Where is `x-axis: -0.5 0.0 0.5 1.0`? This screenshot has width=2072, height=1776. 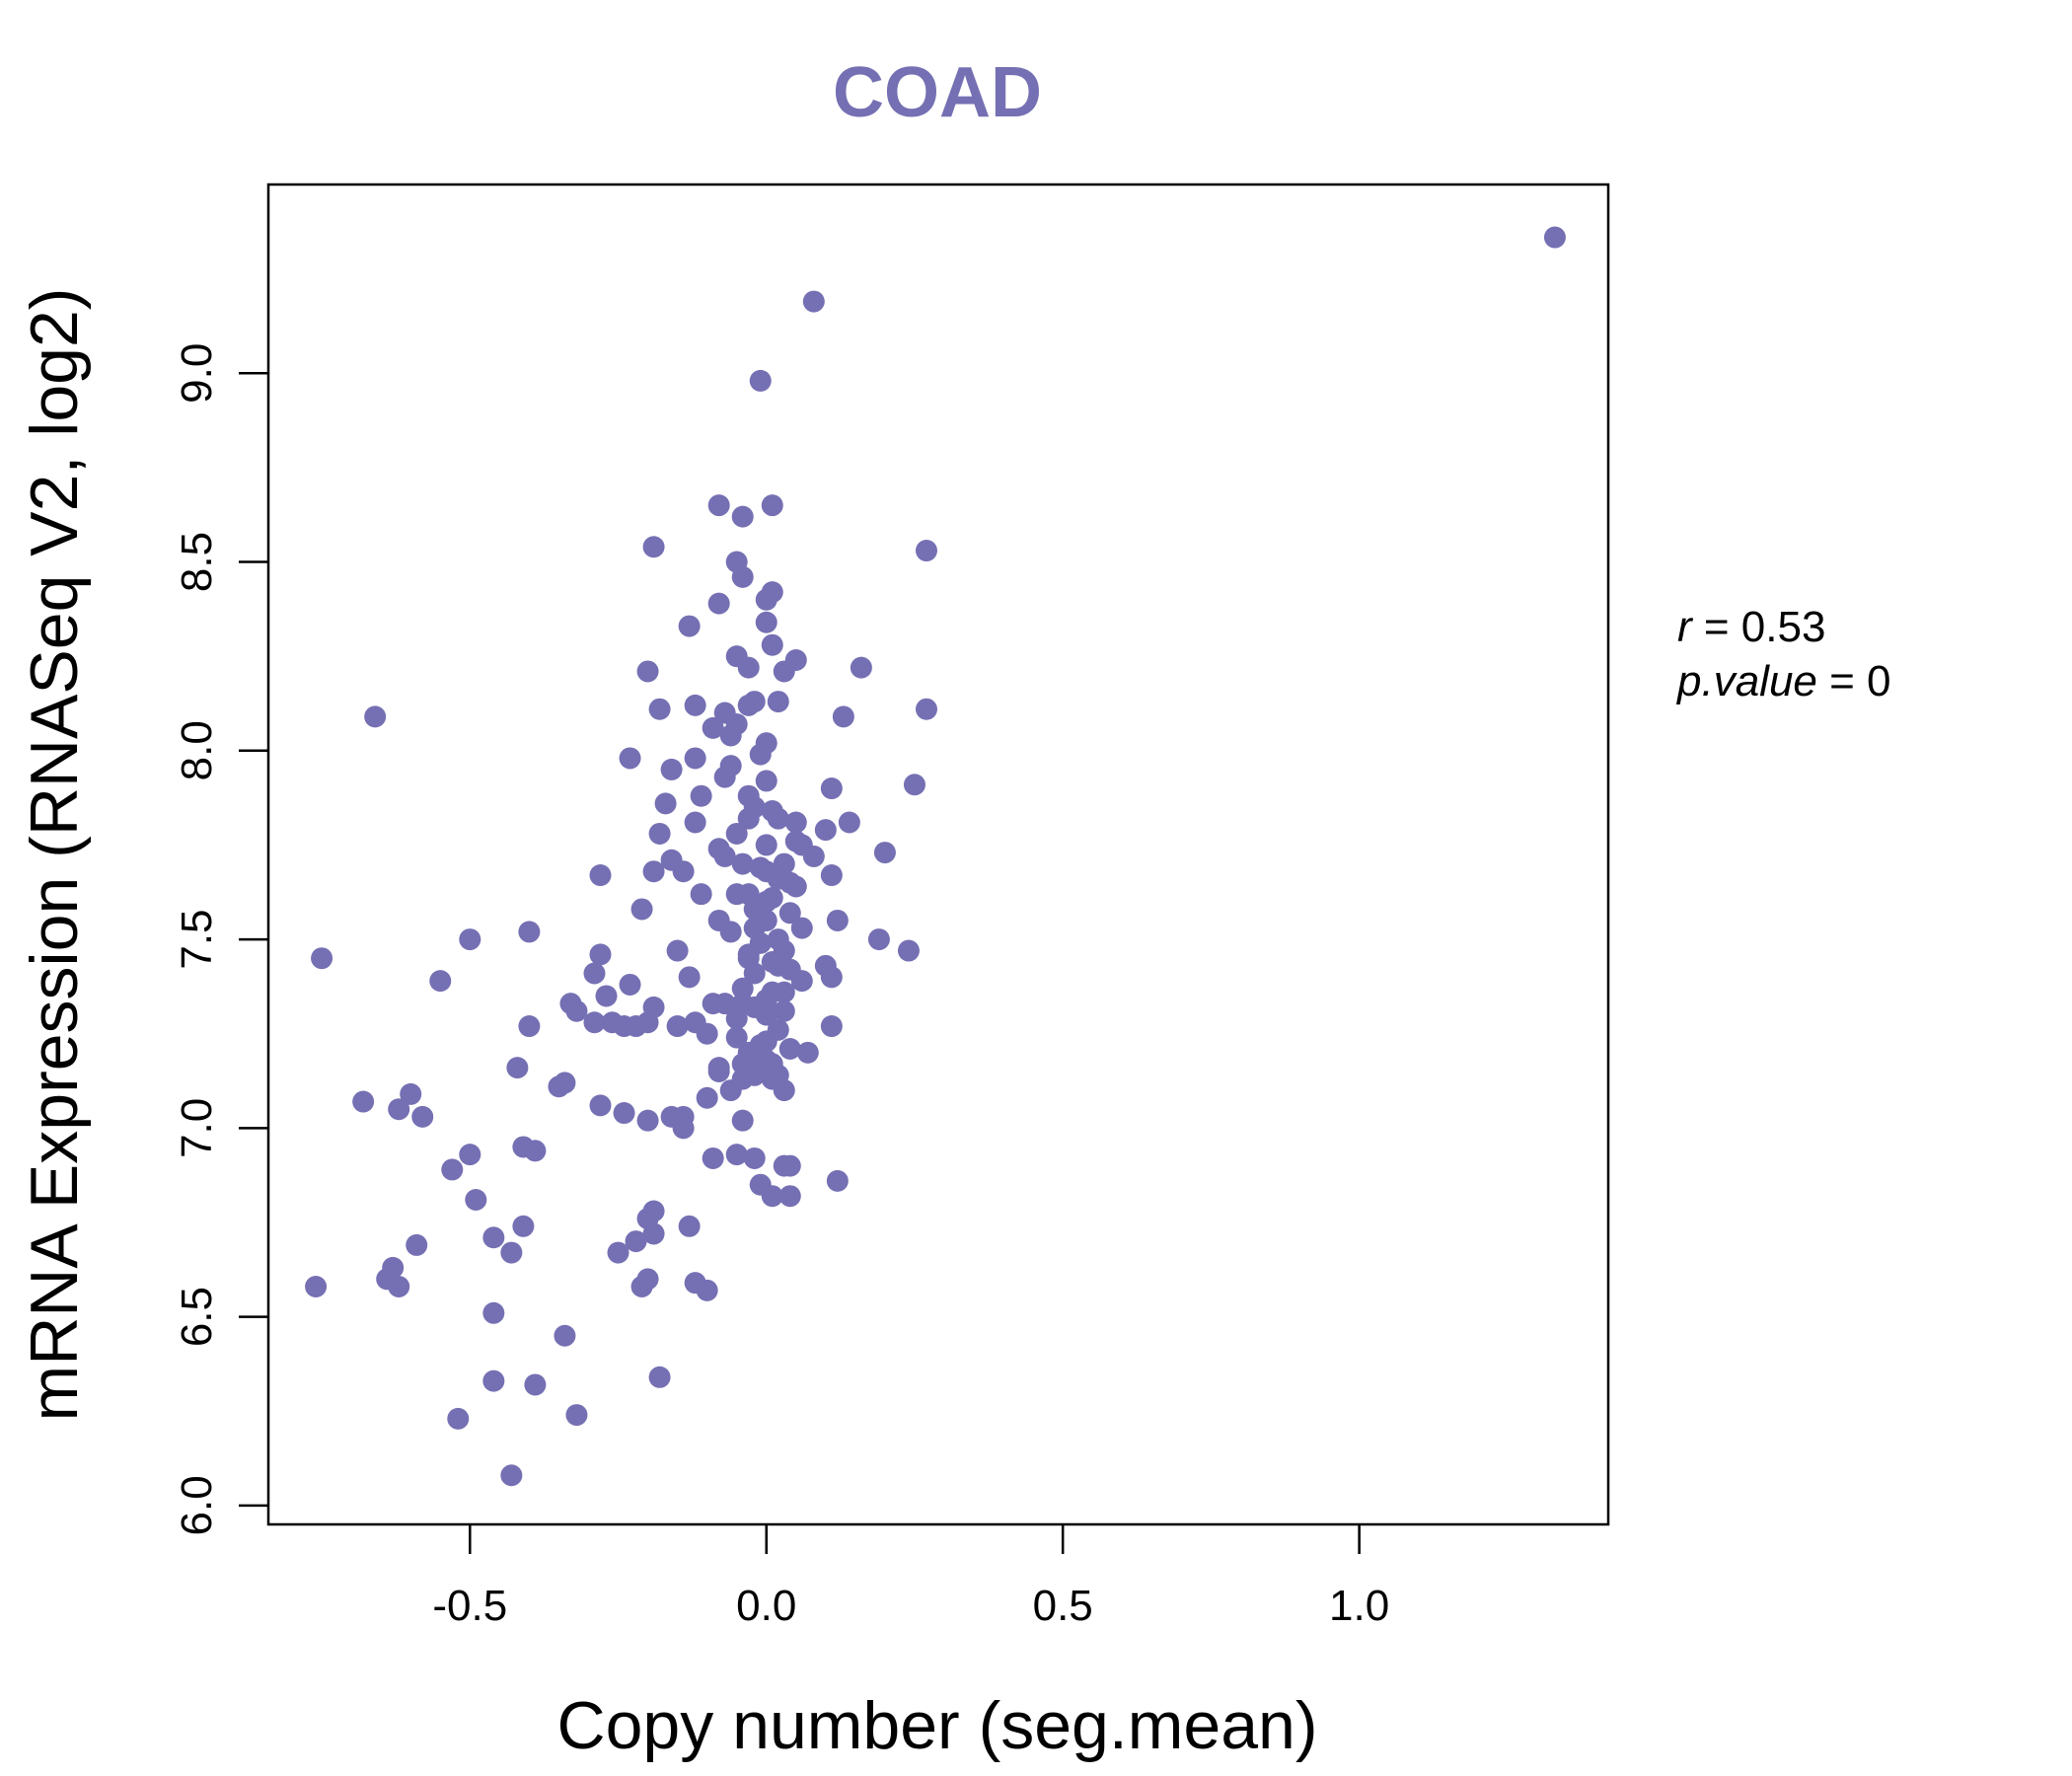 x-axis: -0.5 0.0 0.5 1.0 is located at coordinates (911, 1577).